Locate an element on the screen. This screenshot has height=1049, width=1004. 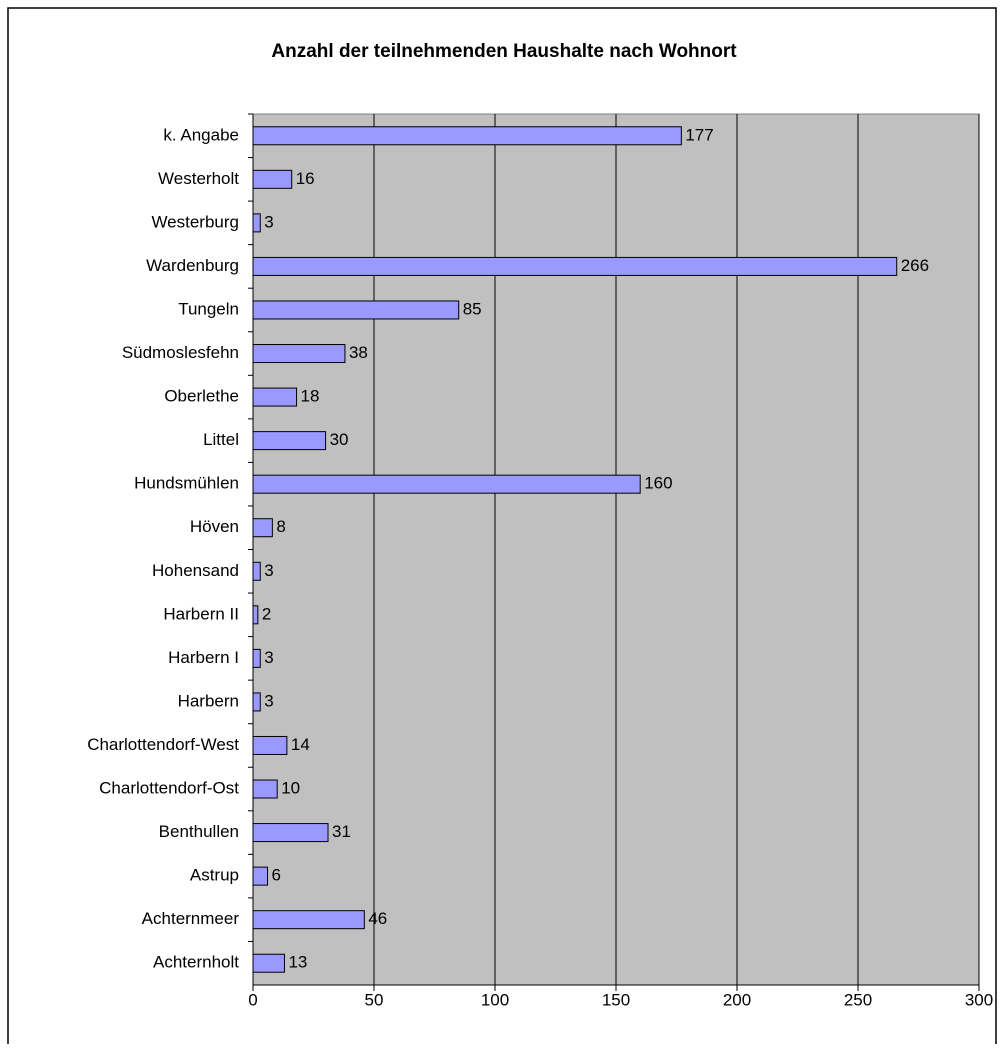
value-label: 31 is located at coordinates (341, 831).